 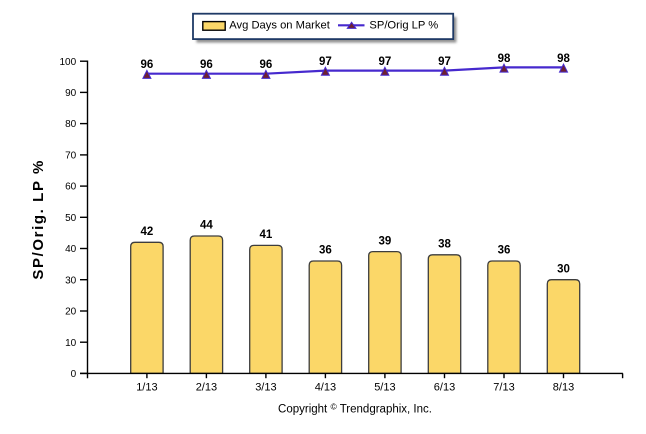 I want to click on svg-text: 40, so click(x=71, y=249).